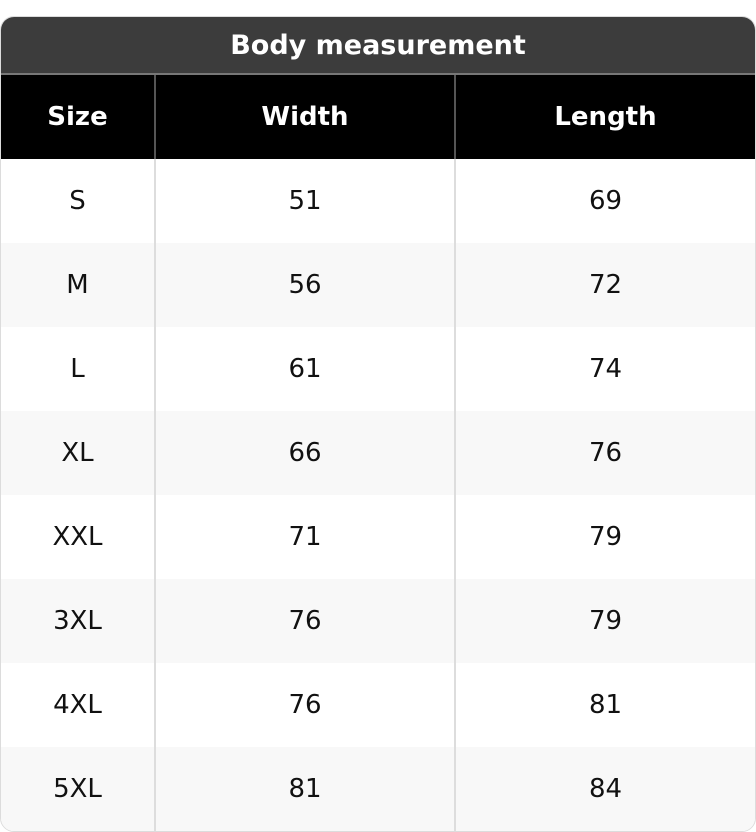  What do you see at coordinates (304, 369) in the screenshot?
I see `width-cell: 61` at bounding box center [304, 369].